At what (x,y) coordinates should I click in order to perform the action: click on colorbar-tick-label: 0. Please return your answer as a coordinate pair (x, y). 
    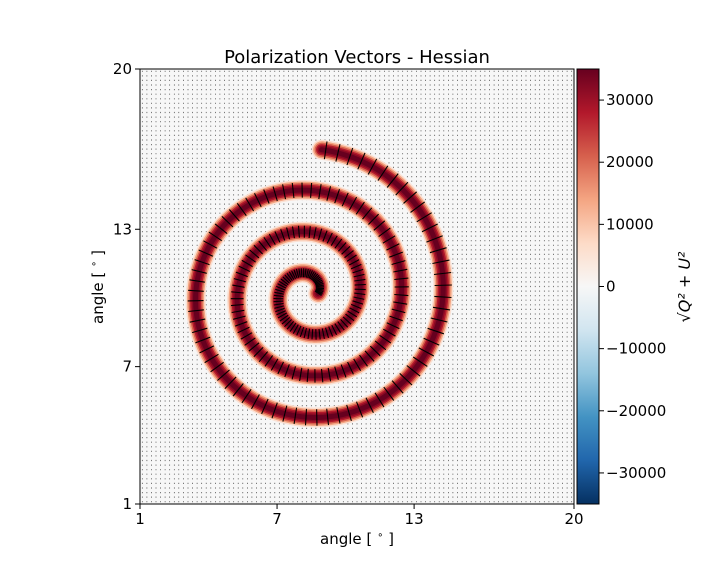
    Looking at the image, I should click on (611, 287).